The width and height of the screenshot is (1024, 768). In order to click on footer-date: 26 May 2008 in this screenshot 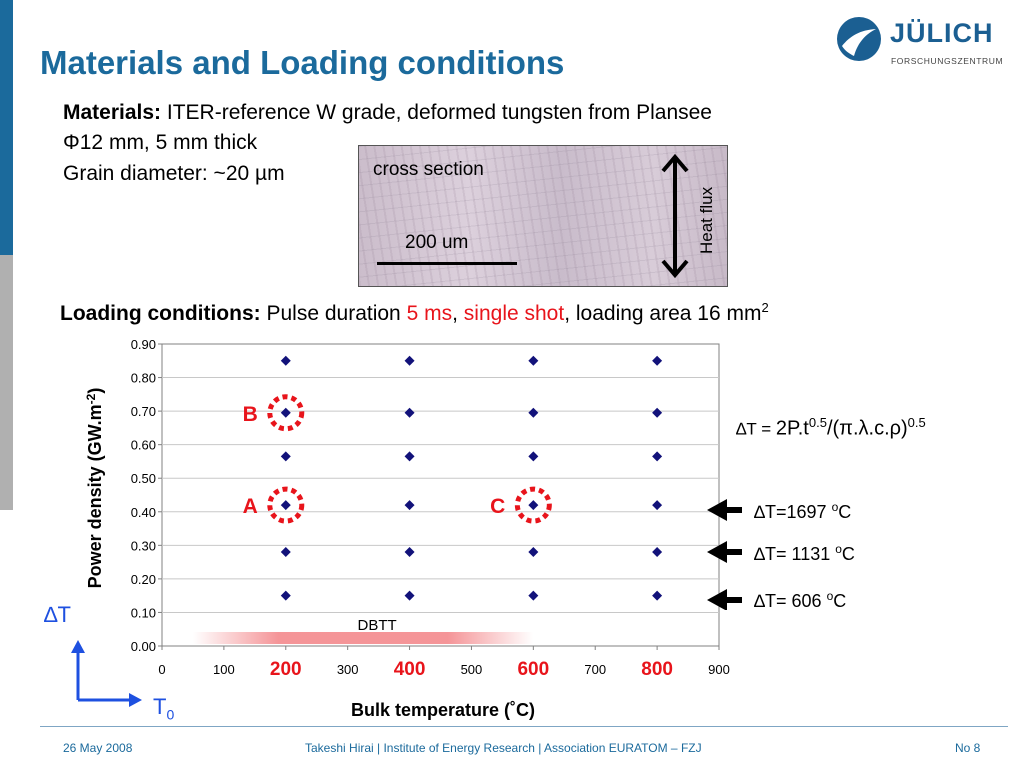, I will do `click(98, 748)`.